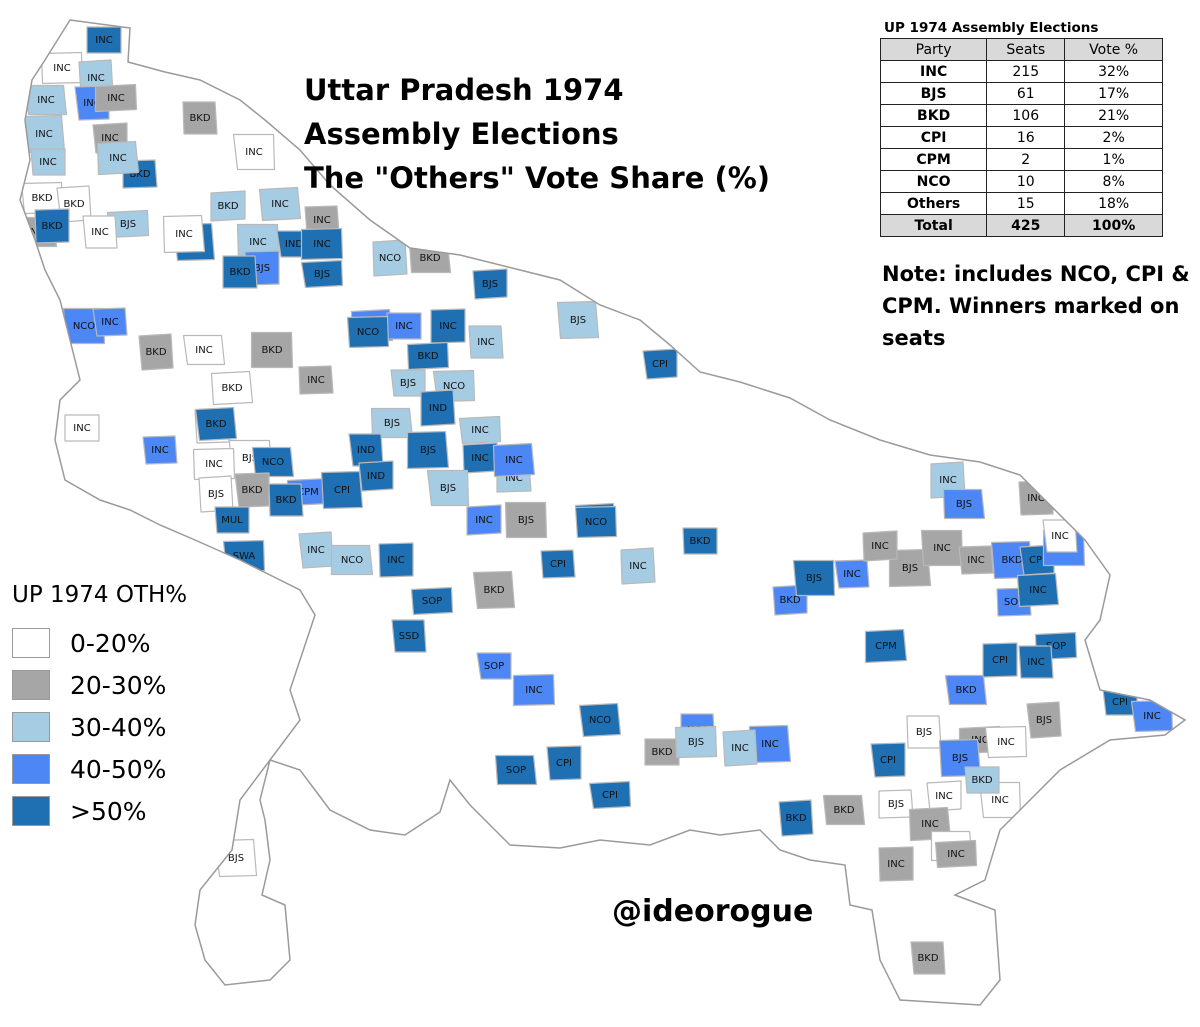  What do you see at coordinates (713, 911) in the screenshot?
I see `author-credit: @ideorogue` at bounding box center [713, 911].